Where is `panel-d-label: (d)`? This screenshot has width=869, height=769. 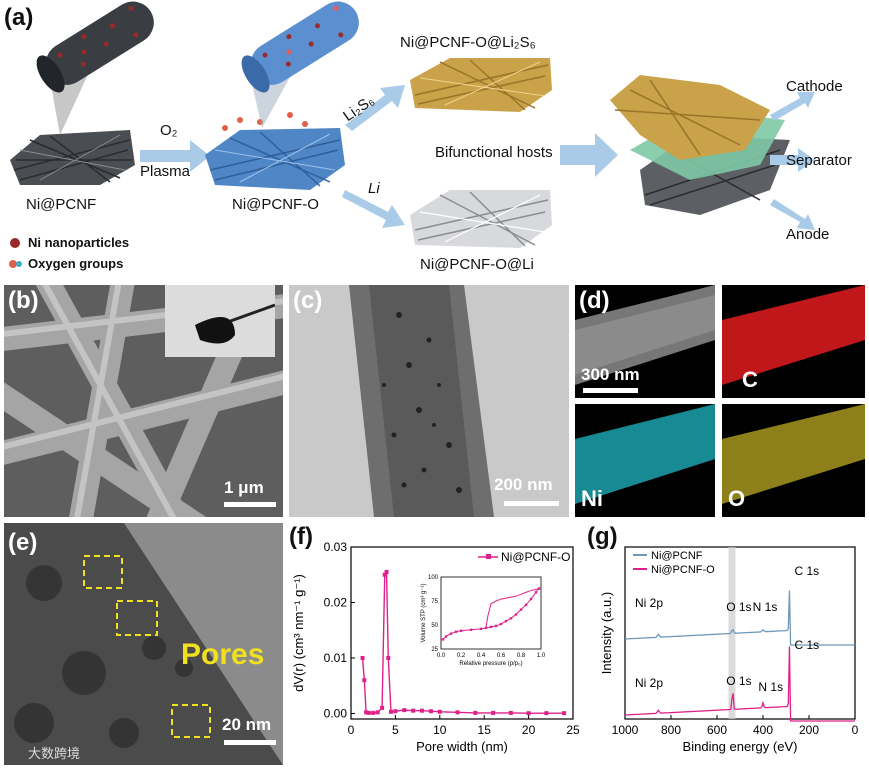
panel-d-label: (d) is located at coordinates (594, 300).